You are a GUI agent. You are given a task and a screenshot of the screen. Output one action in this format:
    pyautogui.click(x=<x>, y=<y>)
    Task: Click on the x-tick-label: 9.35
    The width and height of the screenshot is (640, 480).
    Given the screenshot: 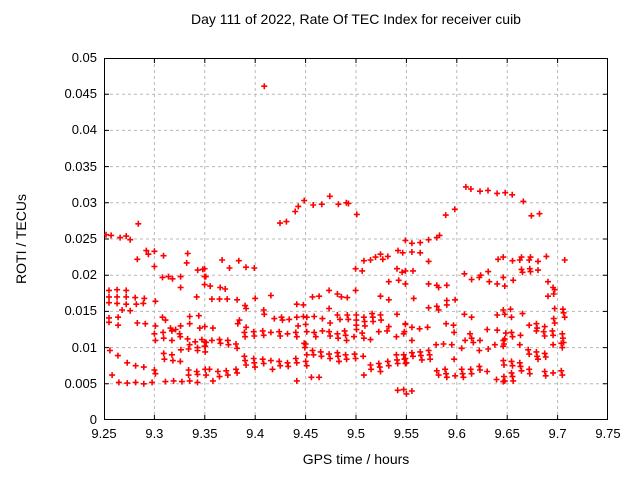 What is the action you would take?
    pyautogui.click(x=205, y=433)
    